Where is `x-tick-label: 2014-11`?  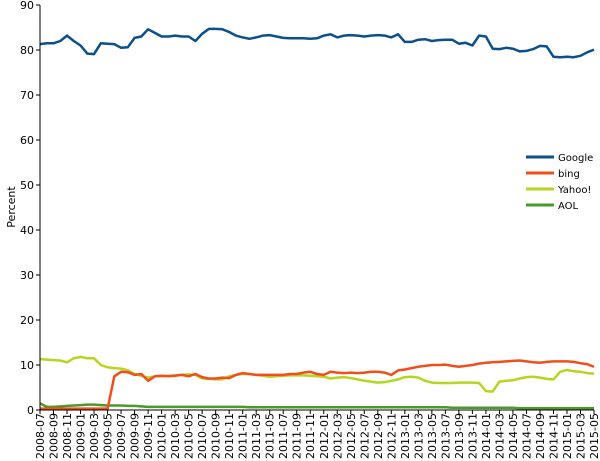
x-tick-label: 2014-11 is located at coordinates (553, 436).